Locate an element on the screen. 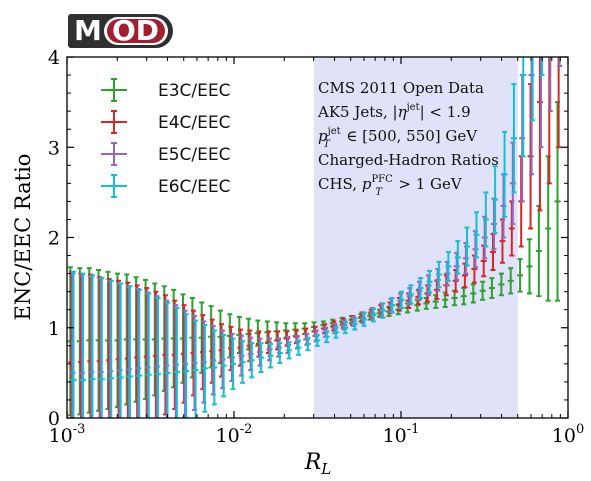 This screenshot has height=481, width=591. logo-letters-od: OD is located at coordinates (136, 30).